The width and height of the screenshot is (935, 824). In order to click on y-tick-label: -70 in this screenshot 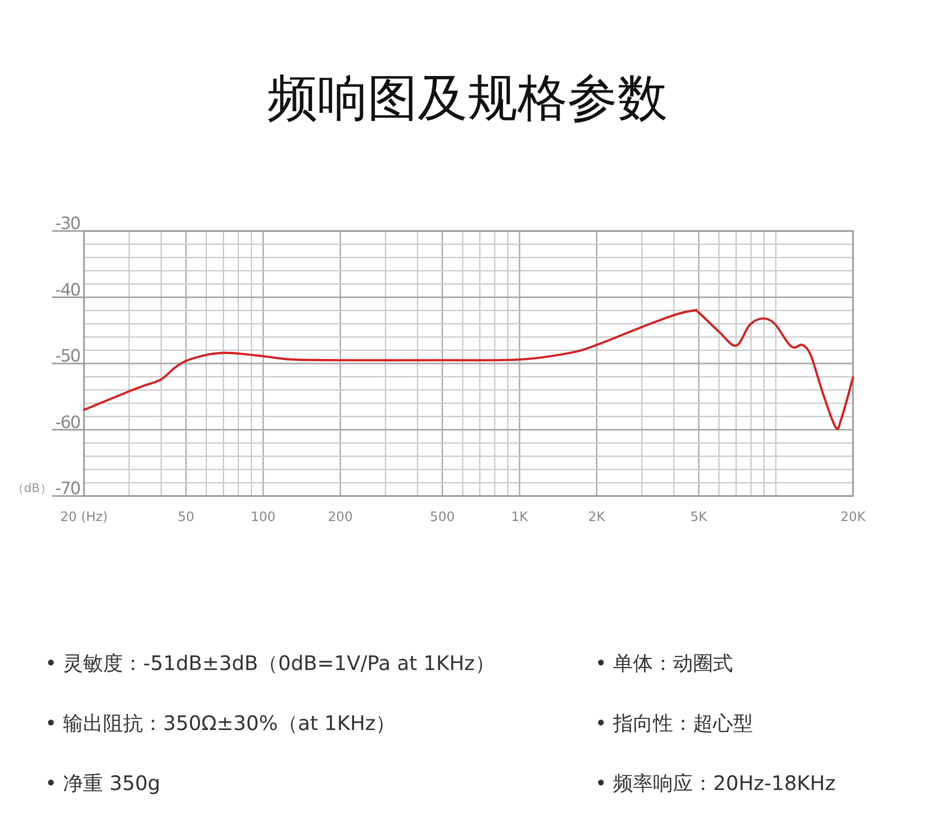, I will do `click(67, 489)`.